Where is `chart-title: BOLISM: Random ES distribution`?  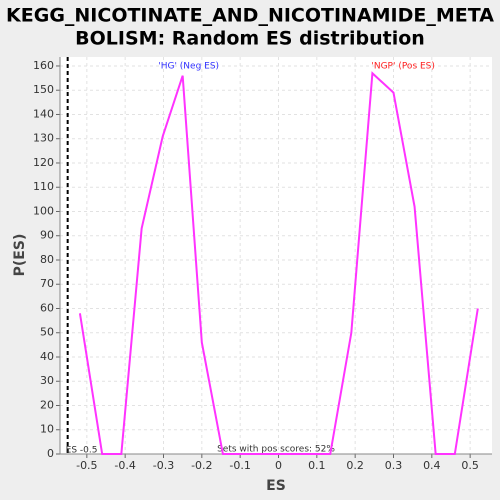 chart-title: BOLISM: Random ES distribution is located at coordinates (250, 39).